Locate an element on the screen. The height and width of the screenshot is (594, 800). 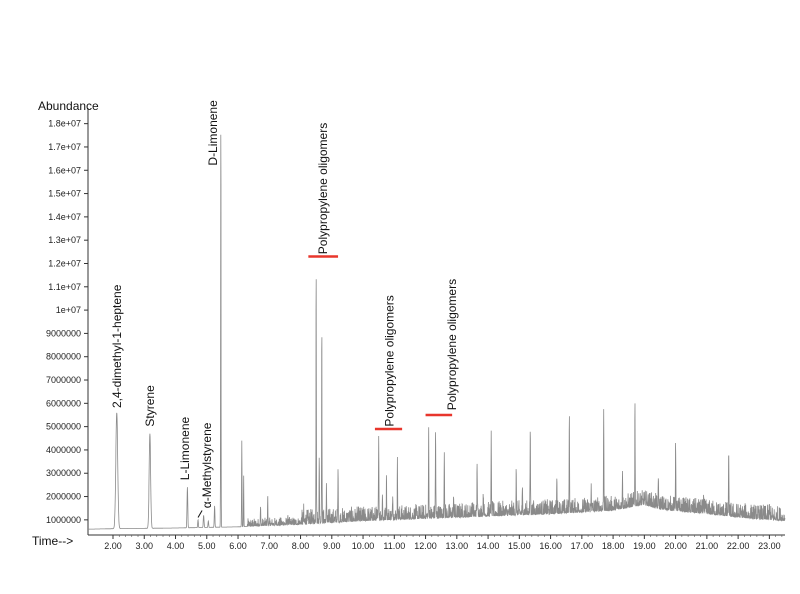
y-axis-label: Abundance is located at coordinates (68, 106).